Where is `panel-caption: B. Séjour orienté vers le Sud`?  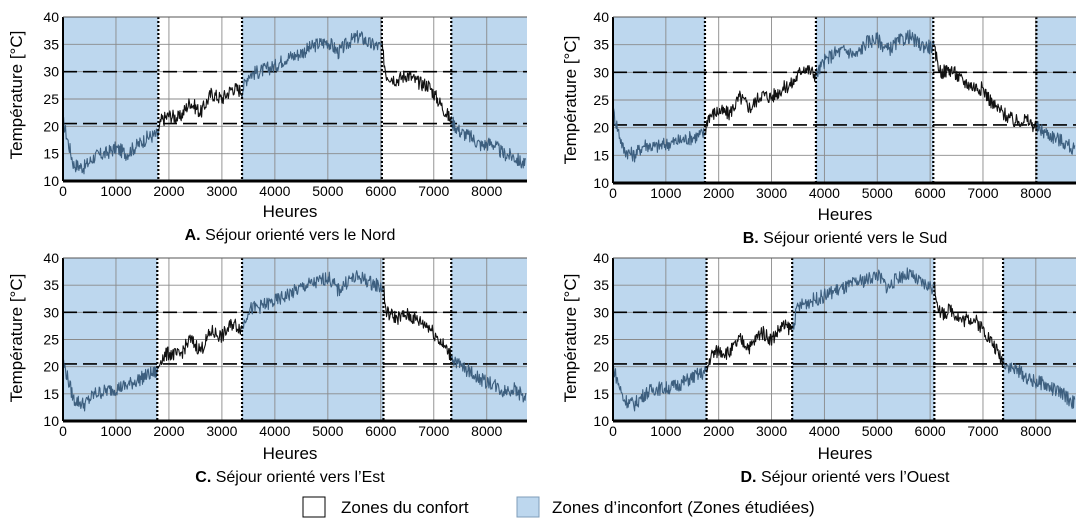
panel-caption: B. Séjour orienté vers le Sud is located at coordinates (845, 238).